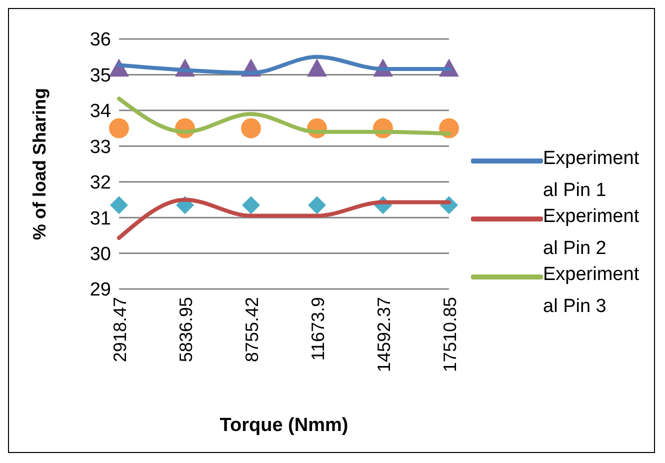 This screenshot has height=463, width=665. I want to click on y-tick-label: 34, so click(101, 111).